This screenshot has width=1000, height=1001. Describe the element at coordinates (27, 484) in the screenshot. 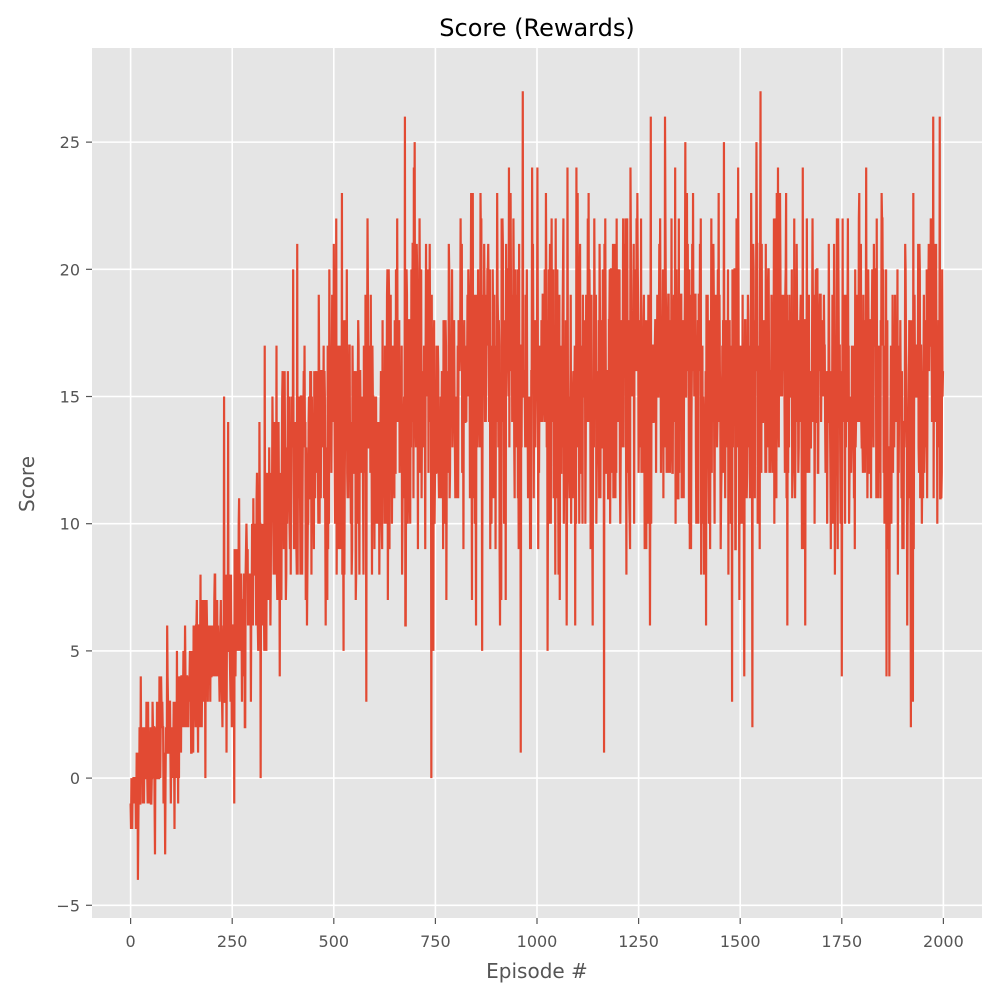

I see `y-axis-label: Score` at that location.